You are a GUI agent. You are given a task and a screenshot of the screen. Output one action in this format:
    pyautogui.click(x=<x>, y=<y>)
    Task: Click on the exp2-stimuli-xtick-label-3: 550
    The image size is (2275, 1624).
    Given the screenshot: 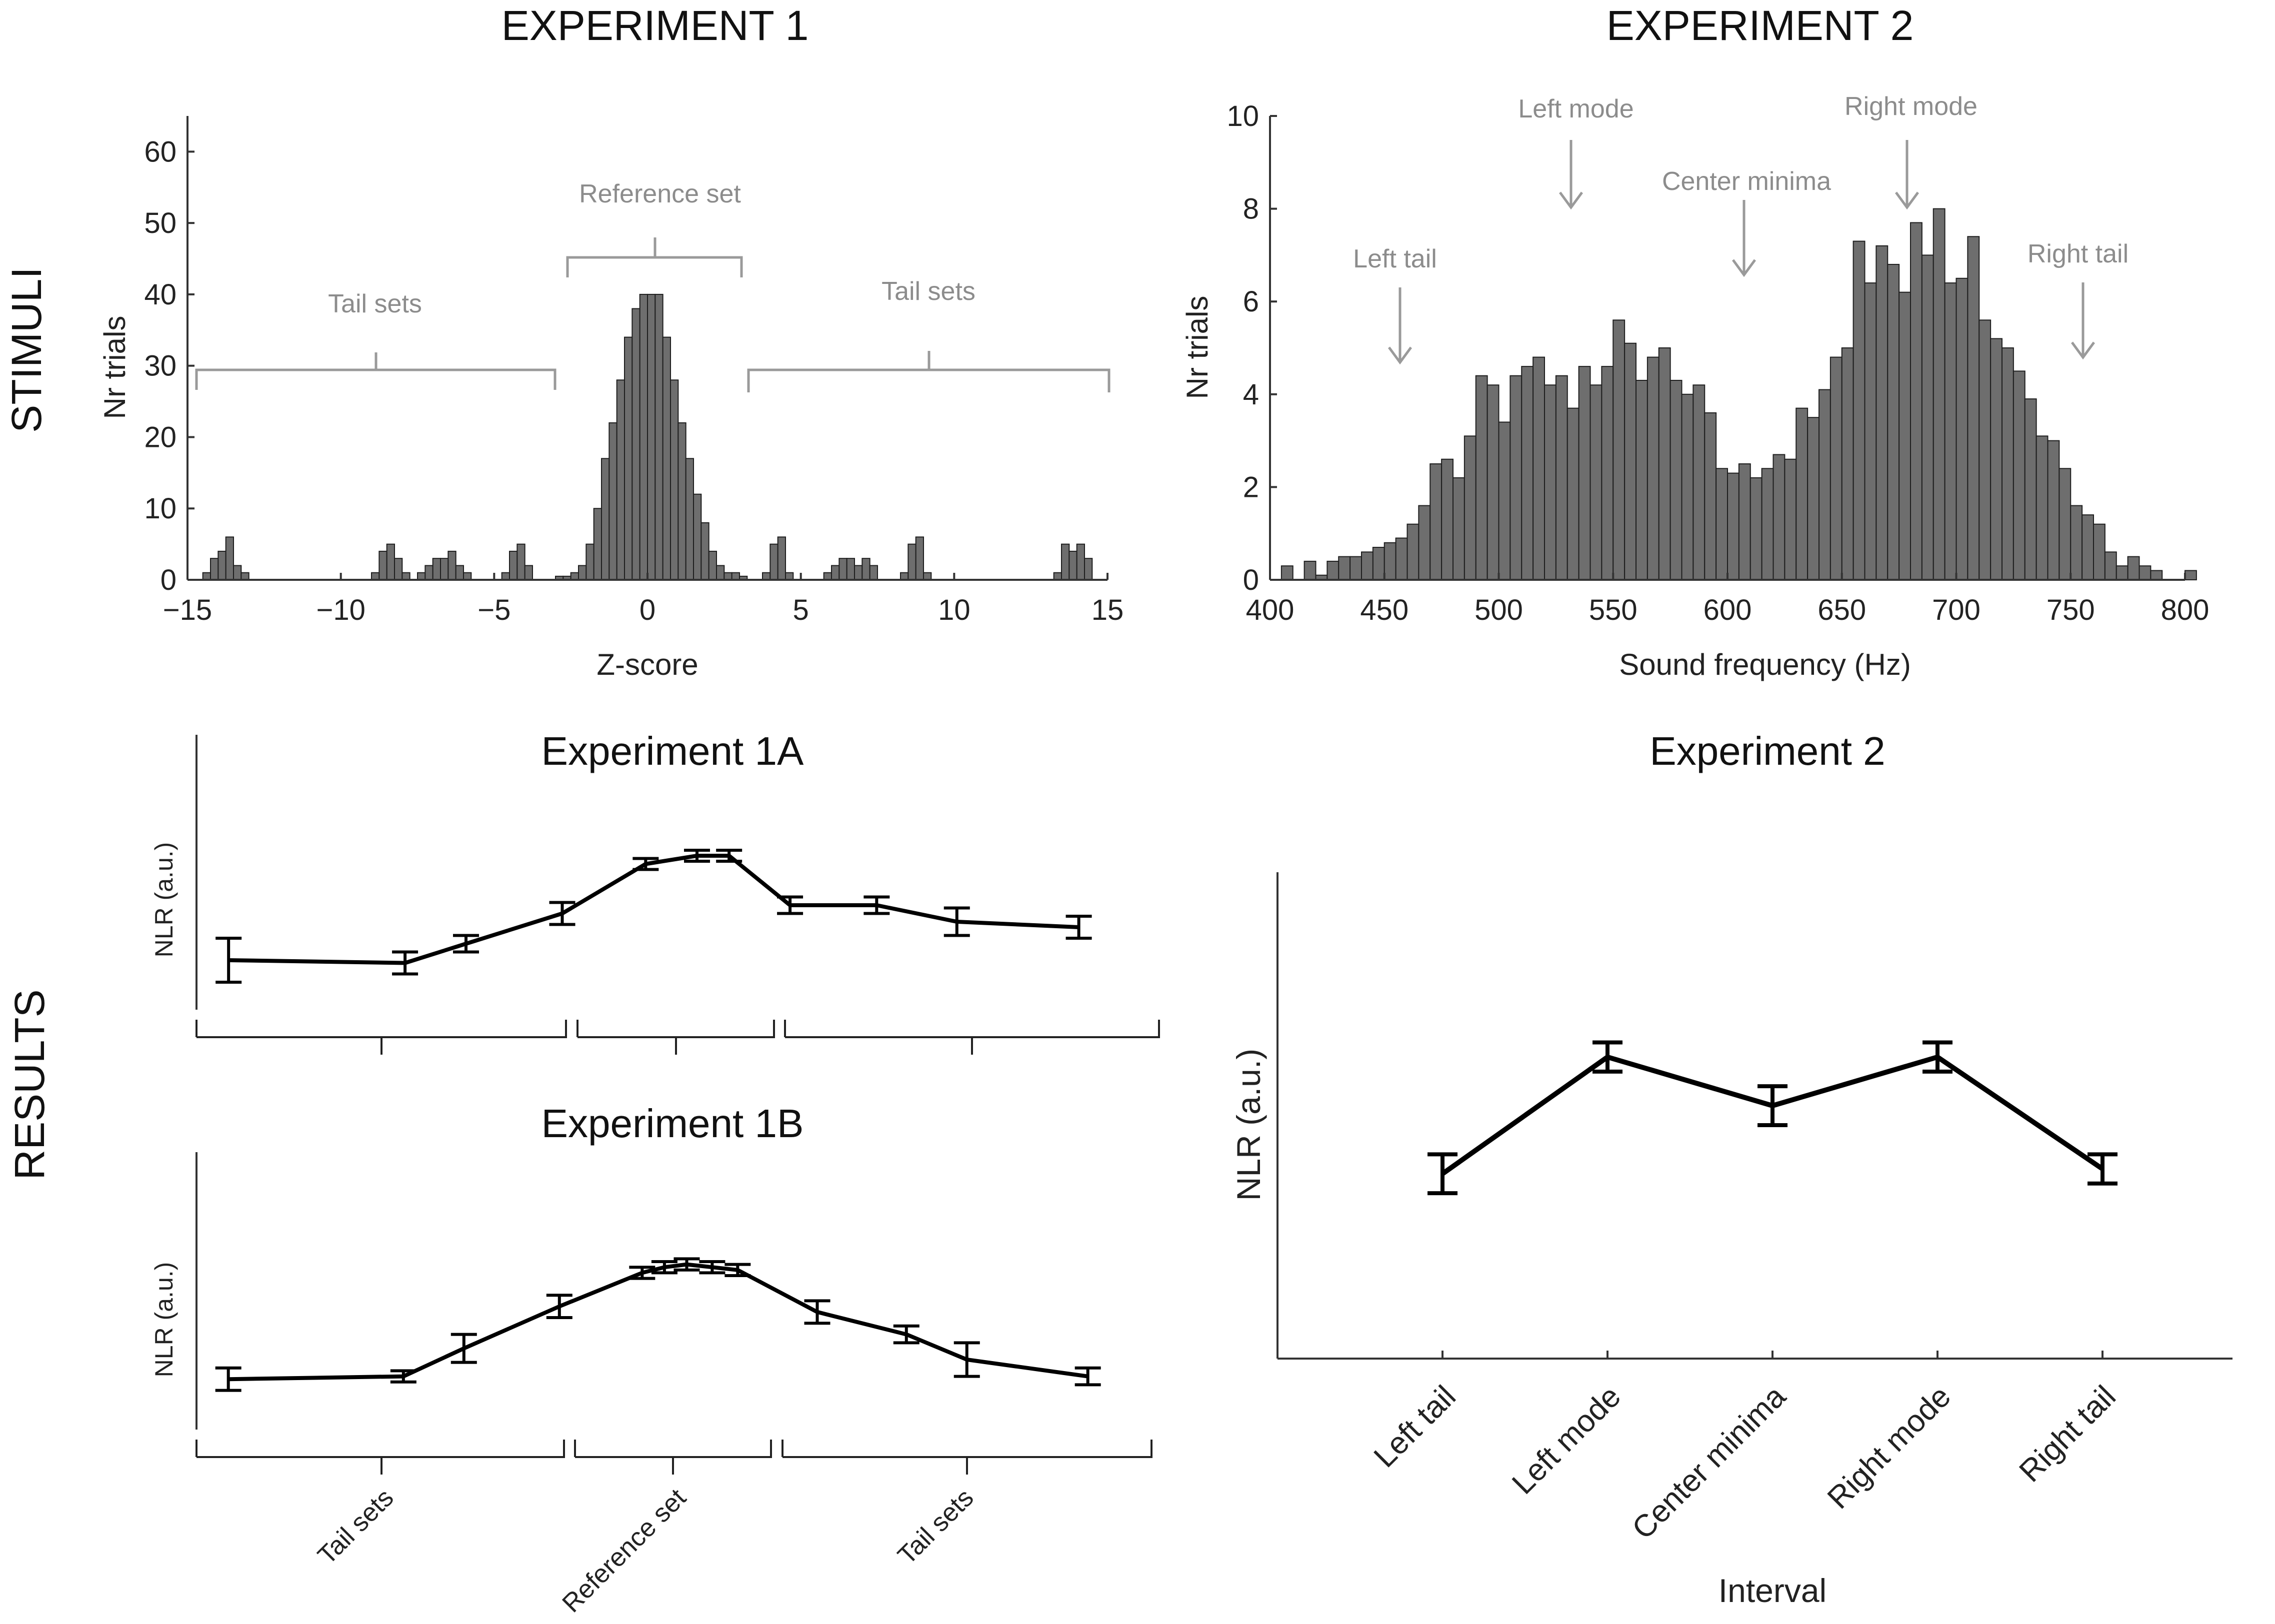 What is the action you would take?
    pyautogui.click(x=1613, y=610)
    